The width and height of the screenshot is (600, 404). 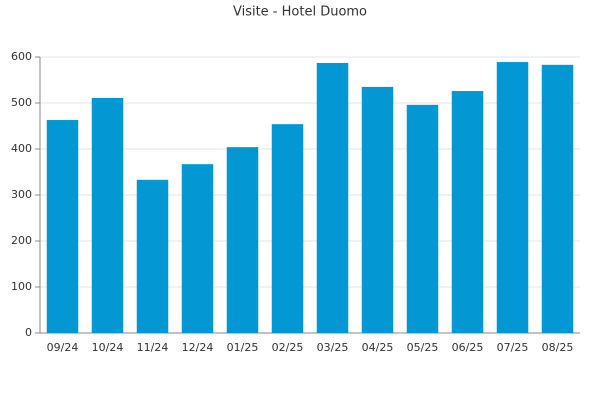 What do you see at coordinates (300, 12) in the screenshot?
I see `chart-title: Visite - Hotel Duomo` at bounding box center [300, 12].